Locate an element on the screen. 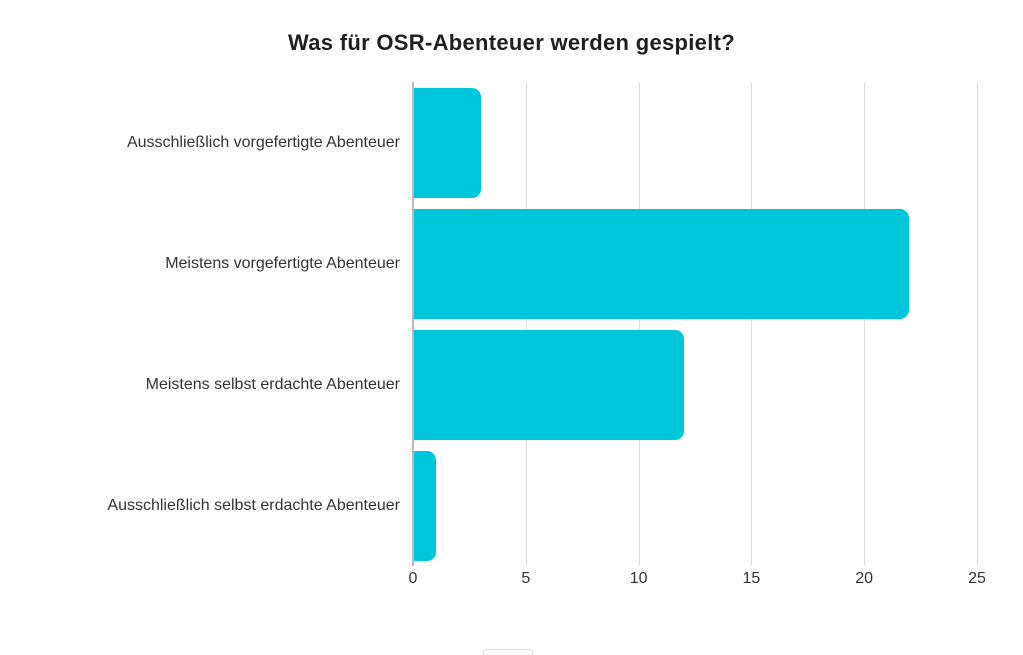 This screenshot has width=1023, height=655. x-tick-label-0: 0 is located at coordinates (413, 578).